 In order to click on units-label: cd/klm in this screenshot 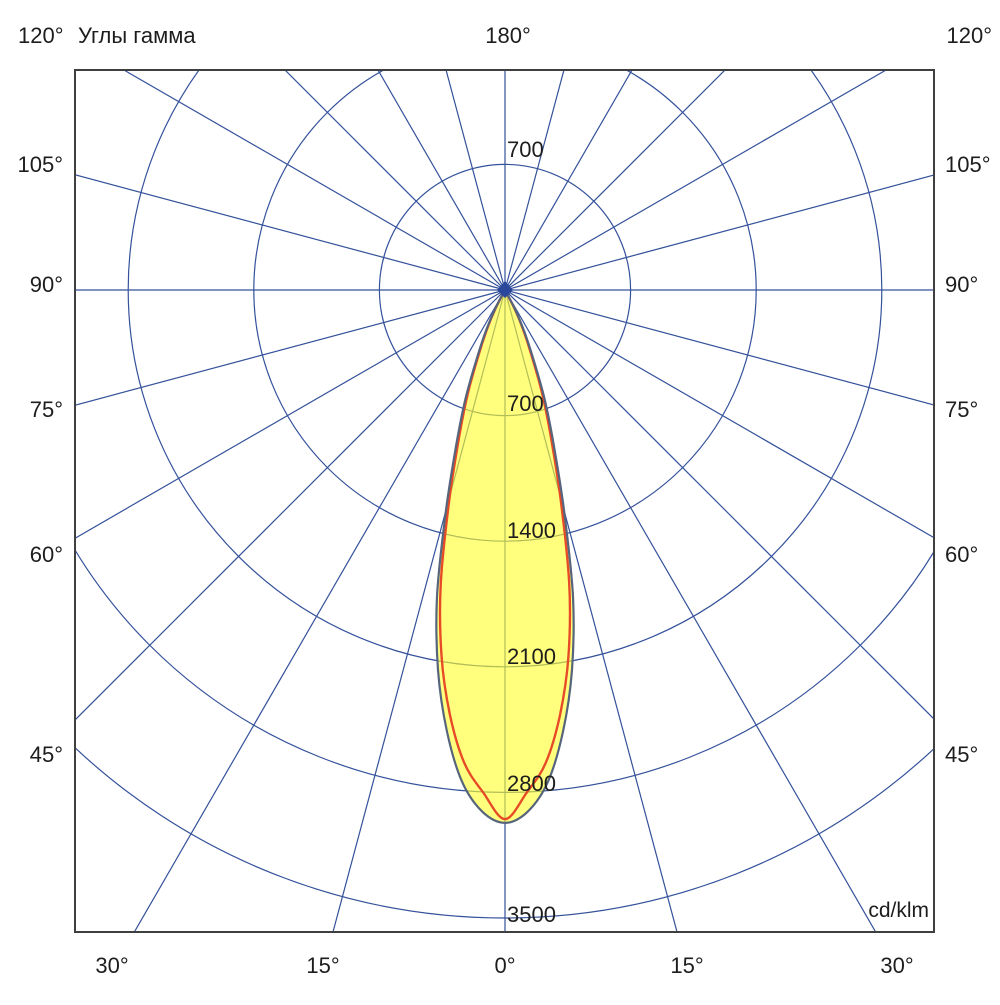, I will do `click(898, 910)`.